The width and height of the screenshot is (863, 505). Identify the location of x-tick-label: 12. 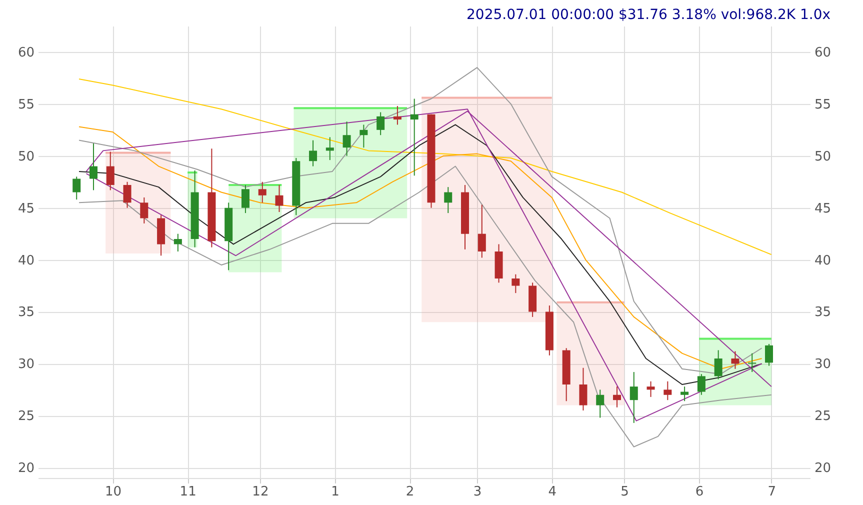
(260, 492).